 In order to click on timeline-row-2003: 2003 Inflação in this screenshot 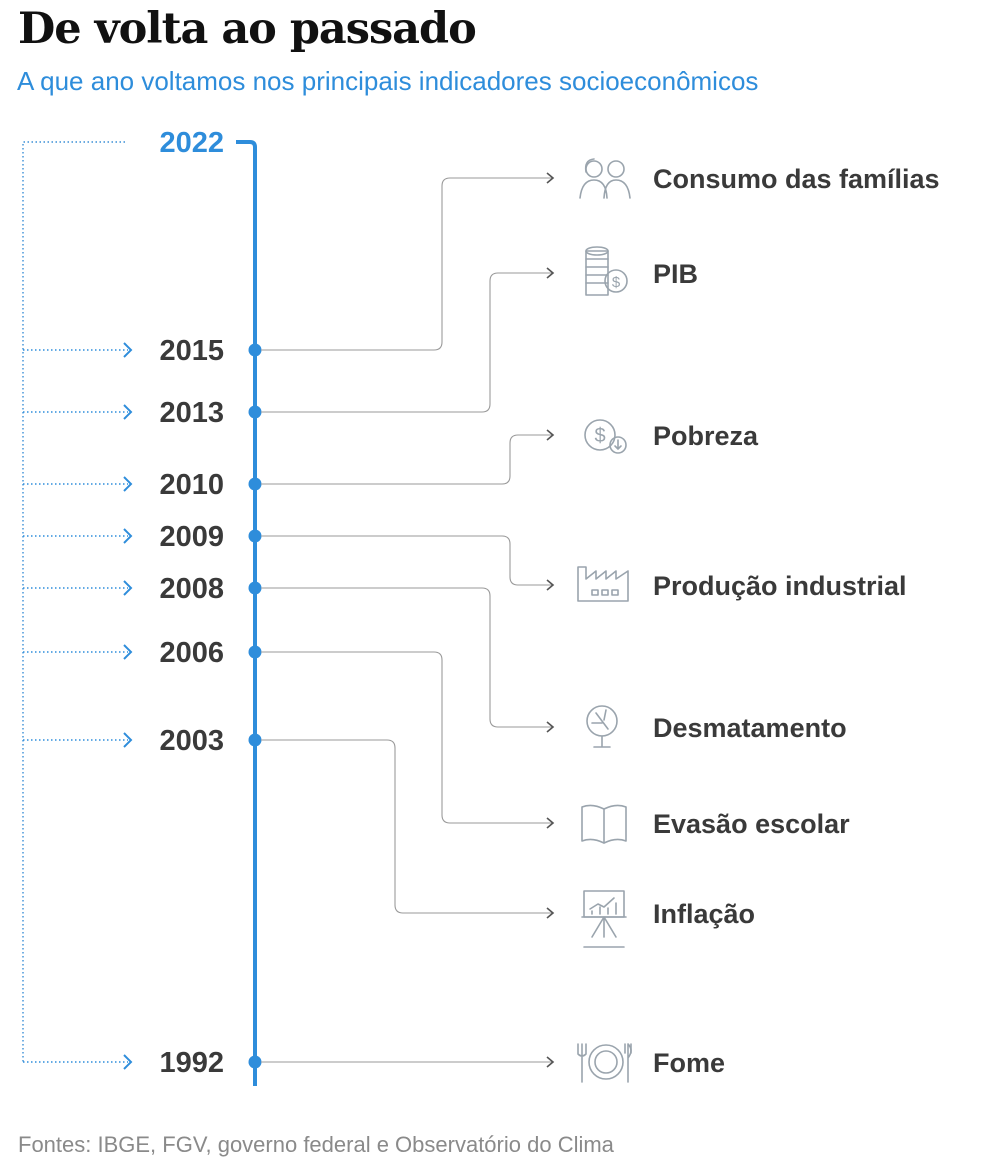, I will do `click(389, 836)`.